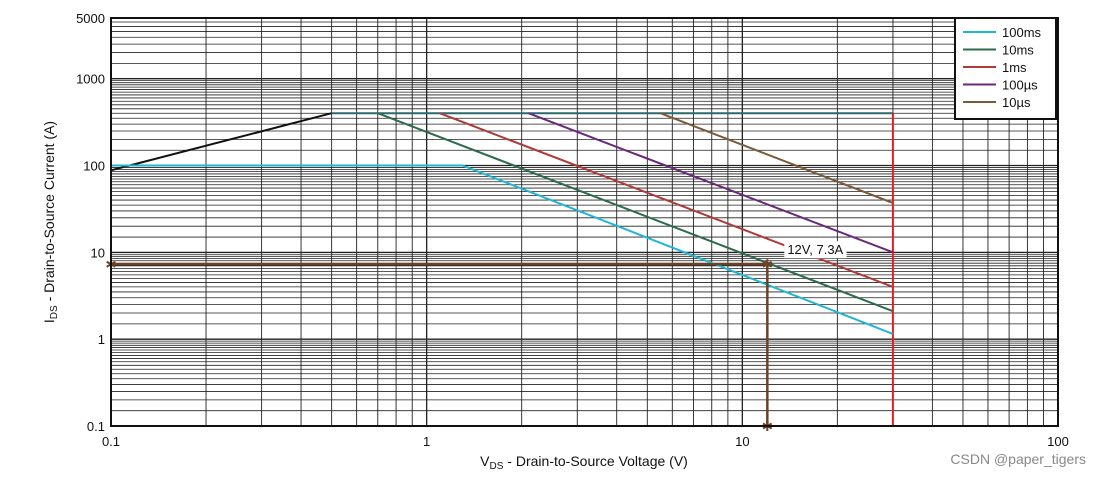 This screenshot has height=478, width=1102. What do you see at coordinates (90, 79) in the screenshot?
I see `y-tick-label: 1000` at bounding box center [90, 79].